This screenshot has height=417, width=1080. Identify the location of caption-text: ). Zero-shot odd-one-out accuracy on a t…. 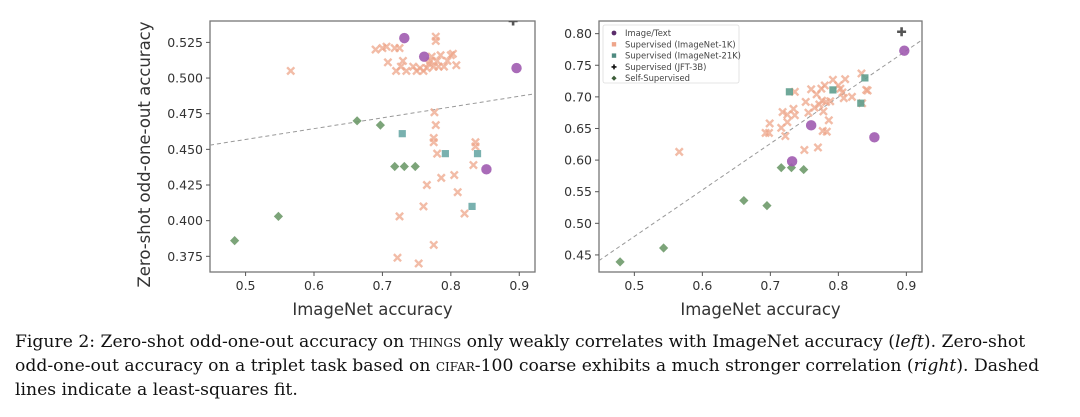
(520, 354).